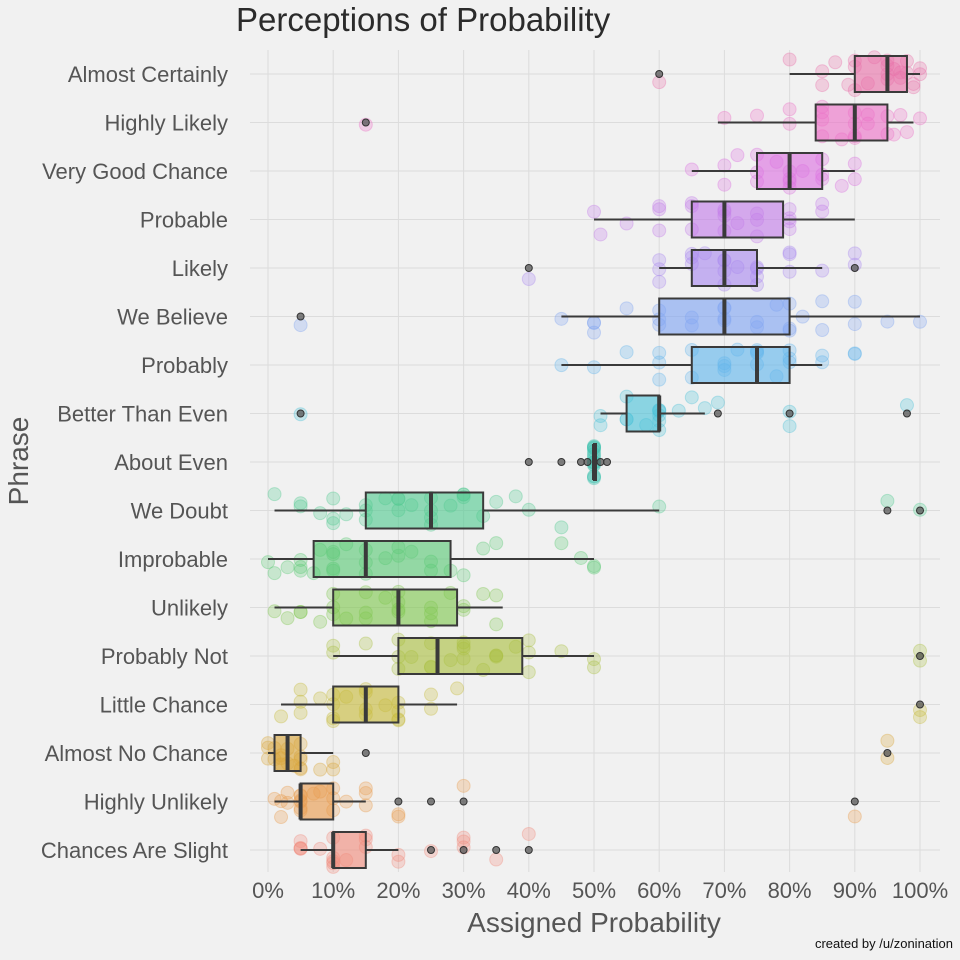 The height and width of the screenshot is (960, 960). I want to click on x-tick-label: 70%, so click(724, 890).